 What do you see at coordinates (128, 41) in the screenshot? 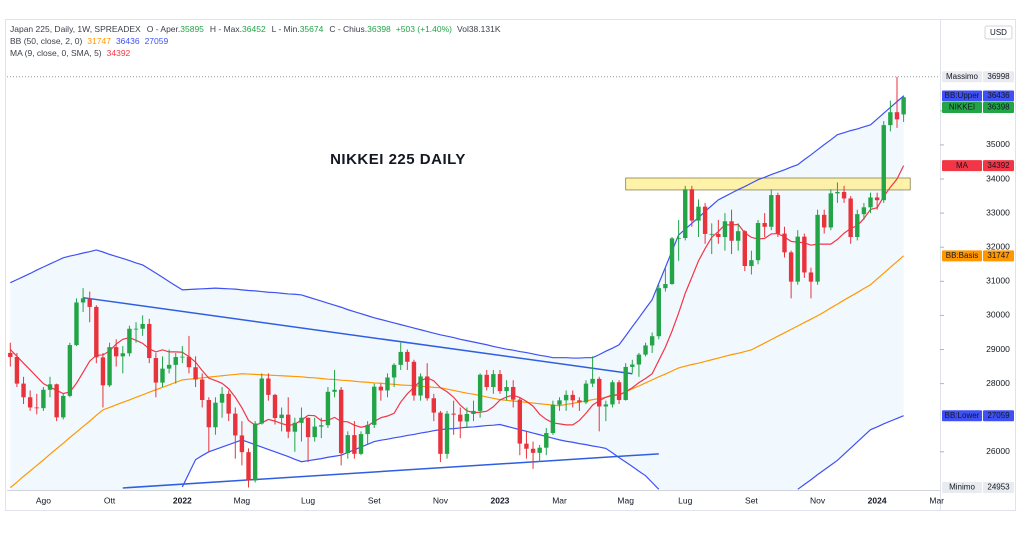
I see `indicator-value: 36436` at bounding box center [128, 41].